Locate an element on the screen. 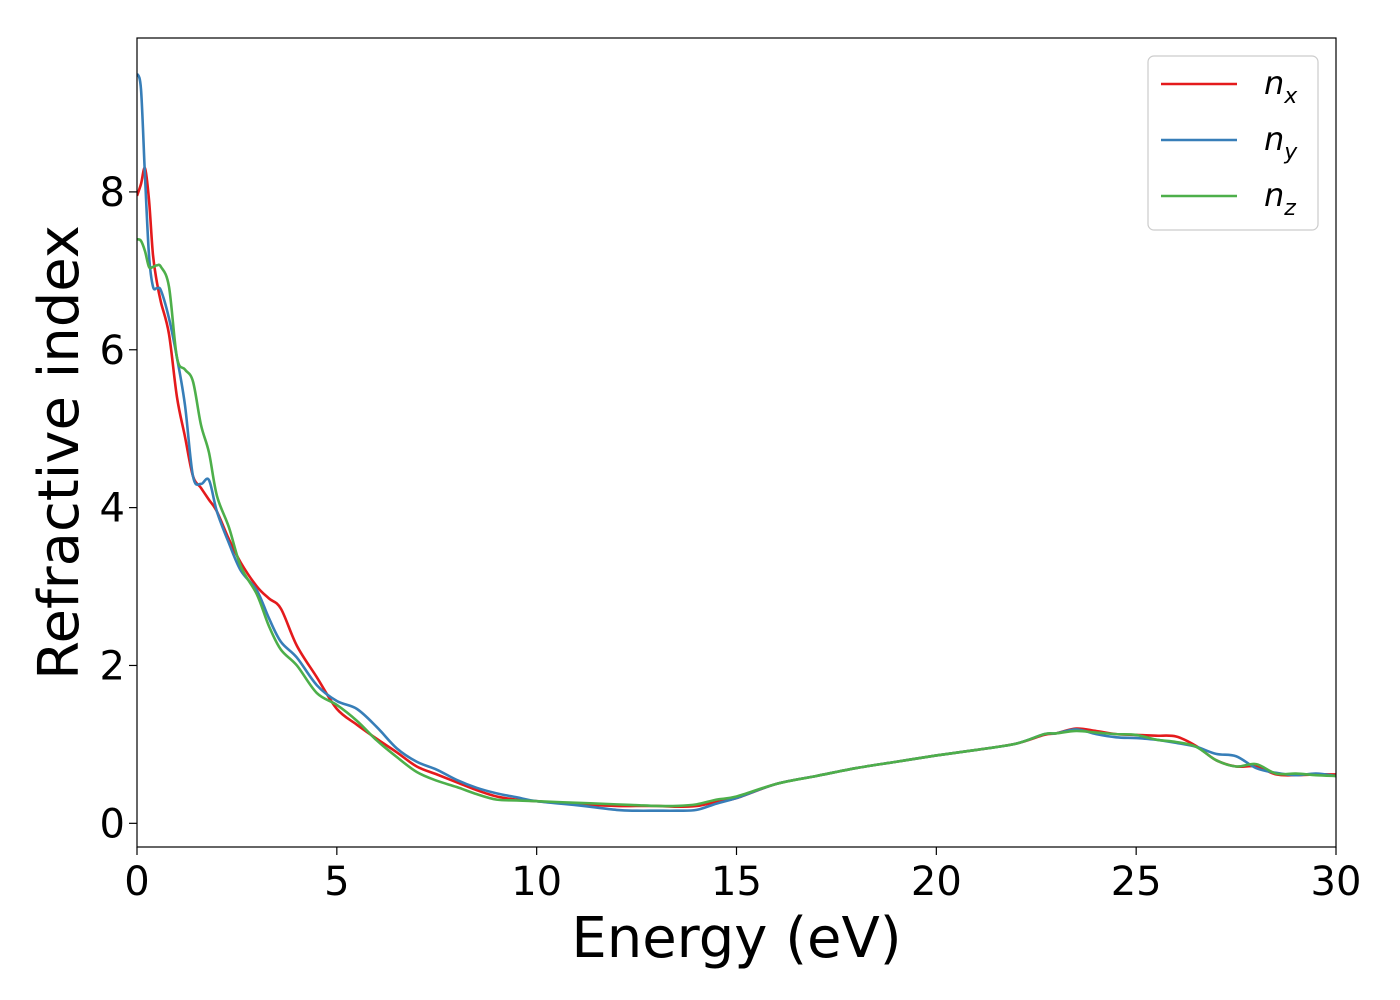 This screenshot has height=1000, width=1400. legend: nx ny nz is located at coordinates (1233, 143).